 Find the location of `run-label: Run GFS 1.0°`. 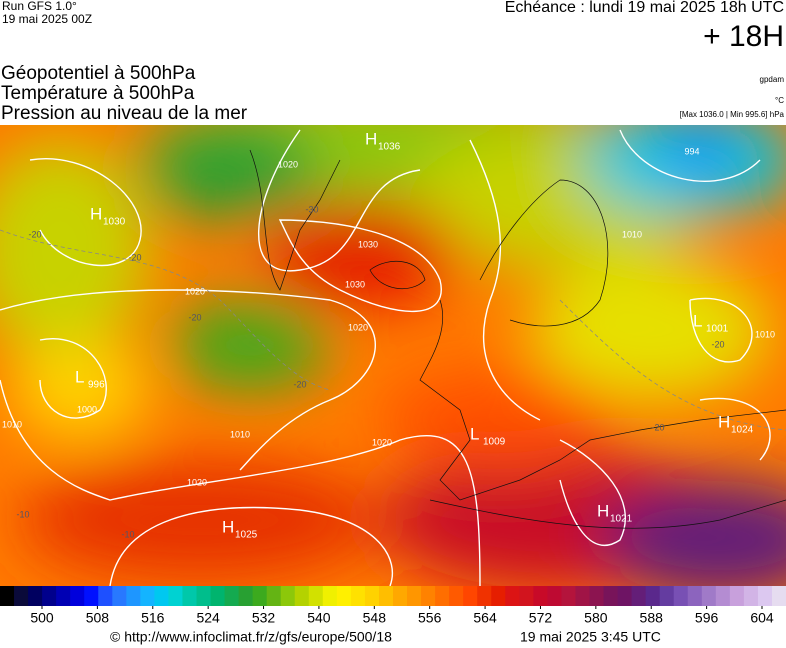

run-label: Run GFS 1.0° is located at coordinates (39, 6).